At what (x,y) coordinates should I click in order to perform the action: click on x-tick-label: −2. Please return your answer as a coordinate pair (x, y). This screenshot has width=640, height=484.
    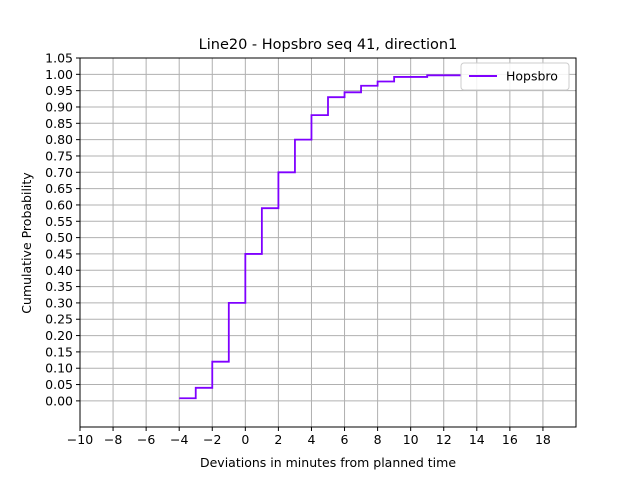
    Looking at the image, I should click on (212, 439).